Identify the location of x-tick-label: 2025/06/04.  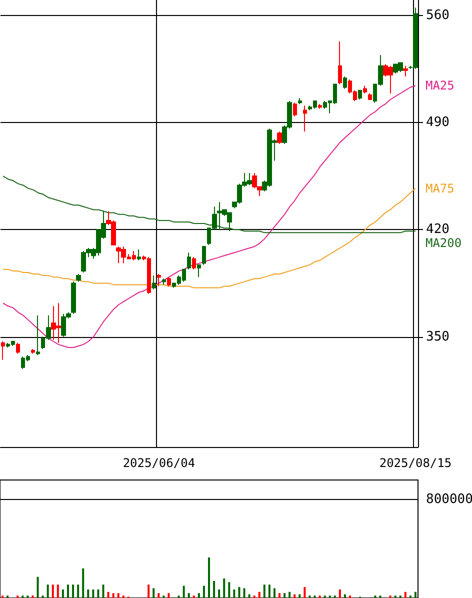
(159, 463).